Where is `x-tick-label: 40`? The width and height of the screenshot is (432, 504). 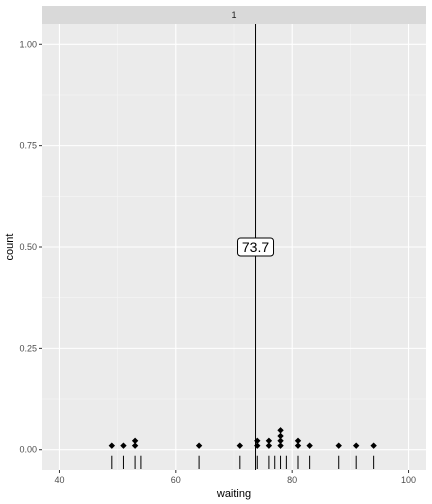
x-tick-label: 40 is located at coordinates (59, 480).